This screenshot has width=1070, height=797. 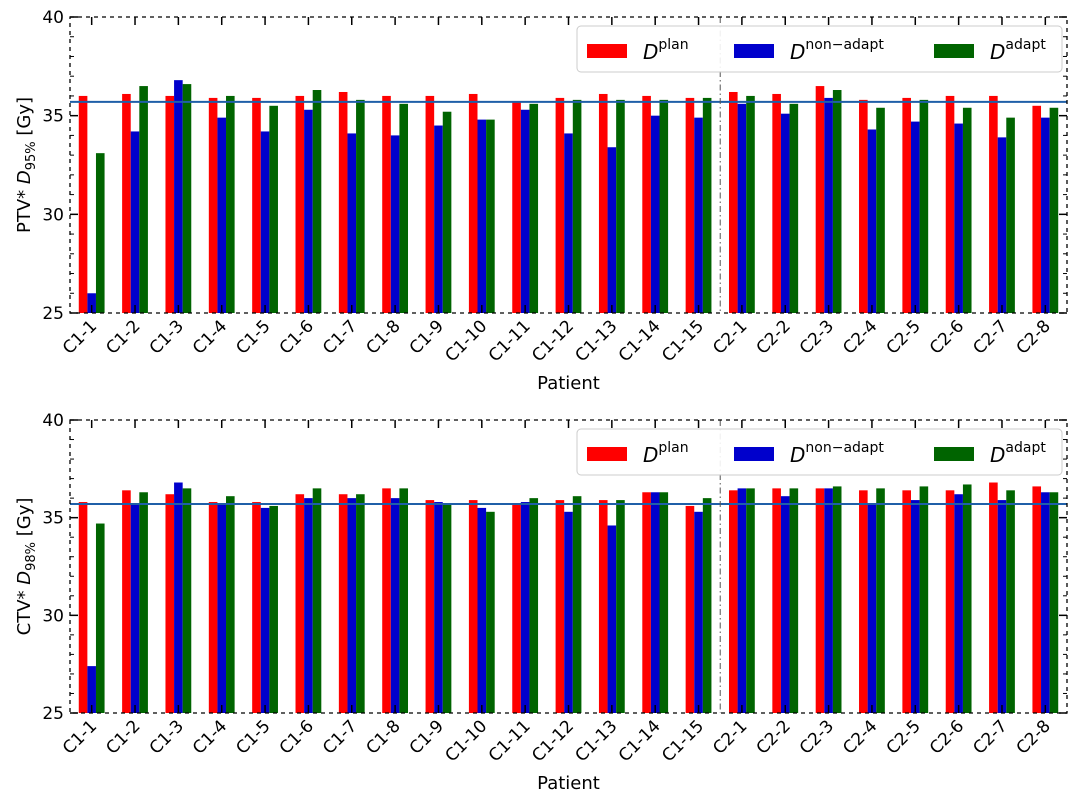 What do you see at coordinates (947, 737) in the screenshot?
I see `x-tick-label: C2-6` at bounding box center [947, 737].